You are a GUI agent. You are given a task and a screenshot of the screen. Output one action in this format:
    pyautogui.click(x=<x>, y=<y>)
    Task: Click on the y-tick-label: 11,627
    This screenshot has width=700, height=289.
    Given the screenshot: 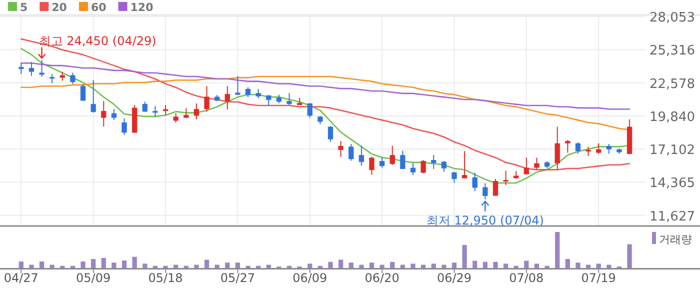 What is the action you would take?
    pyautogui.click(x=672, y=216)
    